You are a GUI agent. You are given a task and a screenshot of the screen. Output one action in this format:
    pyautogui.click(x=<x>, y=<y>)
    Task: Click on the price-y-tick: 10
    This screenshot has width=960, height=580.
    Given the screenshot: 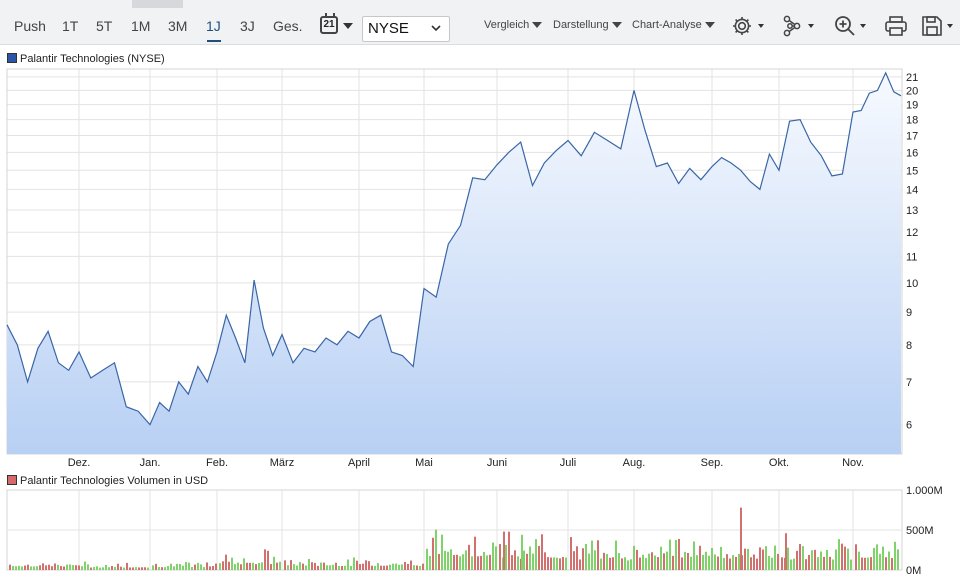 What is the action you would take?
    pyautogui.click(x=912, y=284)
    